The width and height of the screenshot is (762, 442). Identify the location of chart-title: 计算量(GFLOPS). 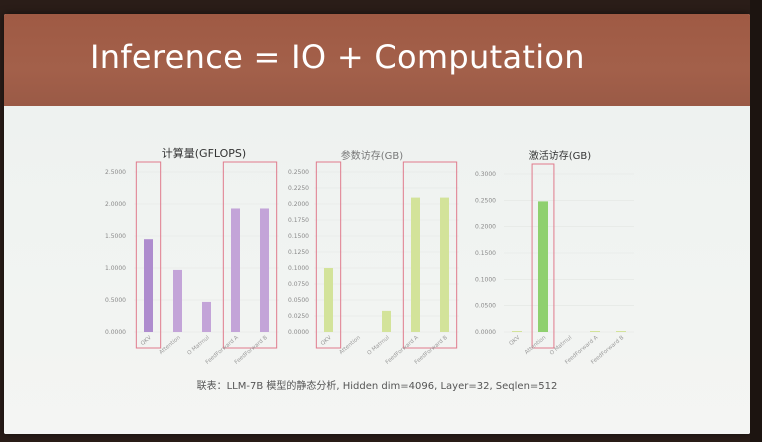
(204, 153).